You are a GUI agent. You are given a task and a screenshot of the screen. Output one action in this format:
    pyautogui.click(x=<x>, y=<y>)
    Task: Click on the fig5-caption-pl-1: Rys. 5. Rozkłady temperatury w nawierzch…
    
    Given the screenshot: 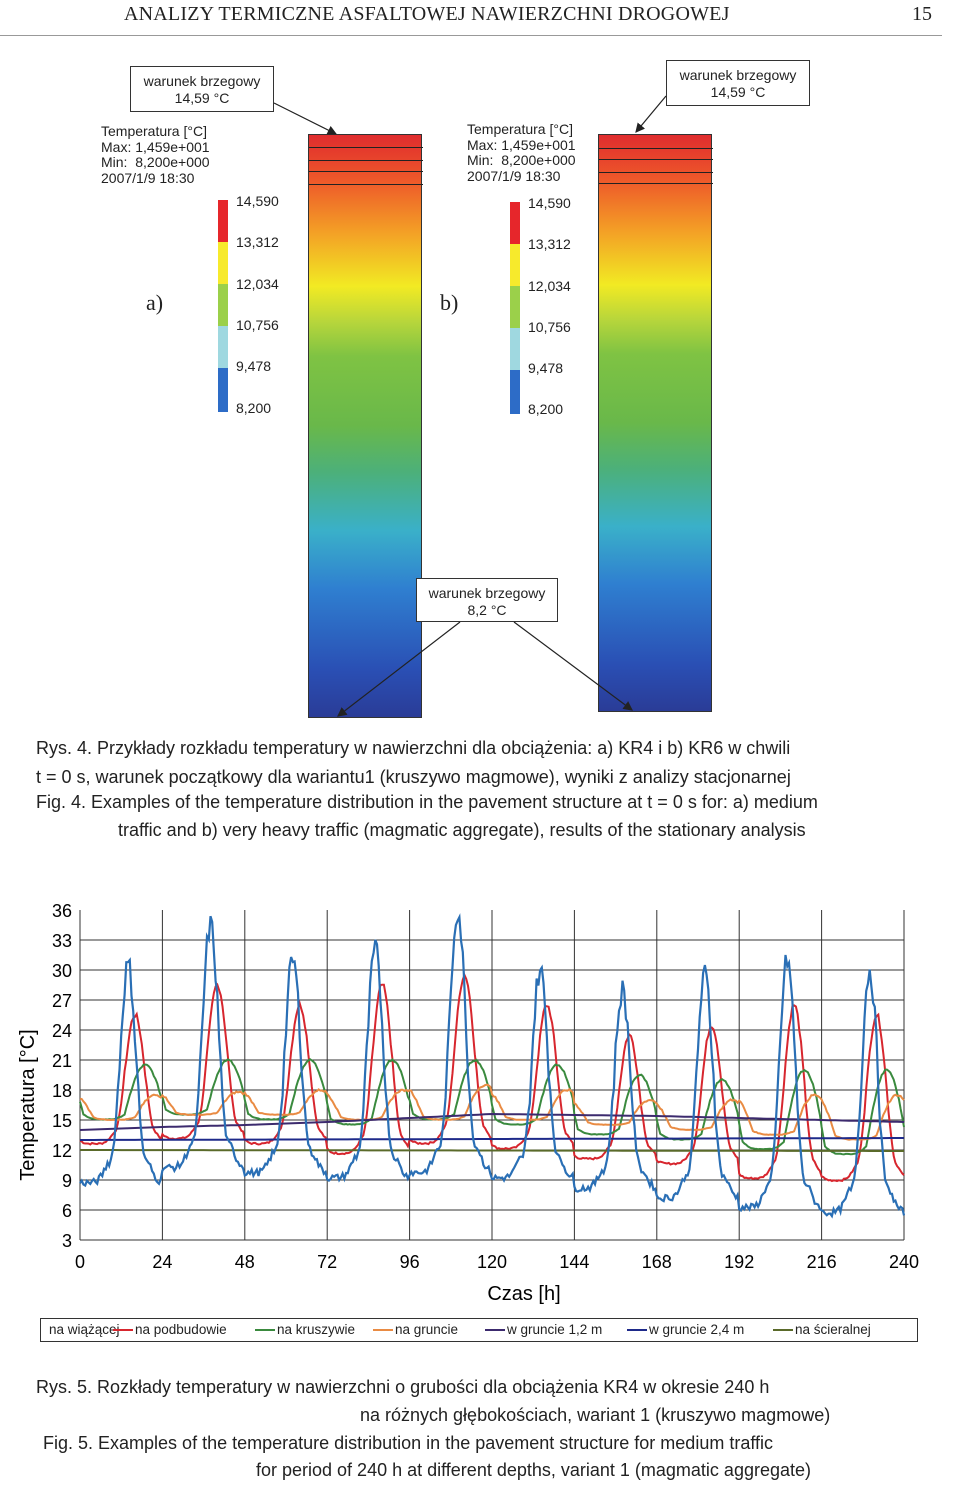 What is the action you would take?
    pyautogui.click(x=403, y=1387)
    